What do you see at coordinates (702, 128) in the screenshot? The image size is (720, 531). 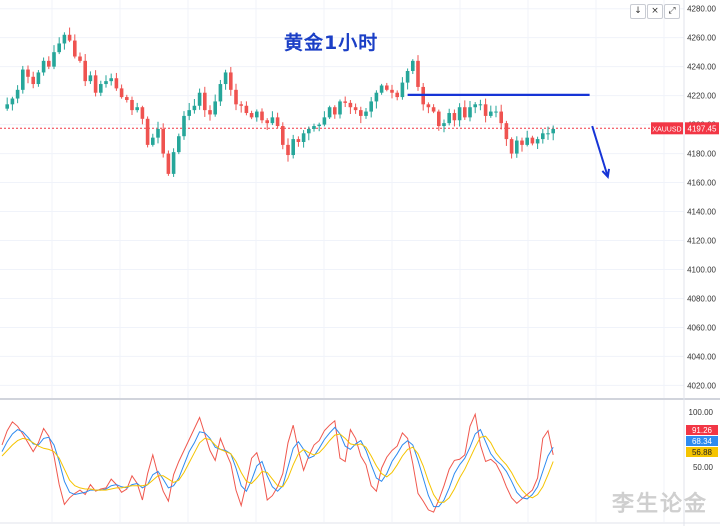 I see `last-price-value: 4197.45` at bounding box center [702, 128].